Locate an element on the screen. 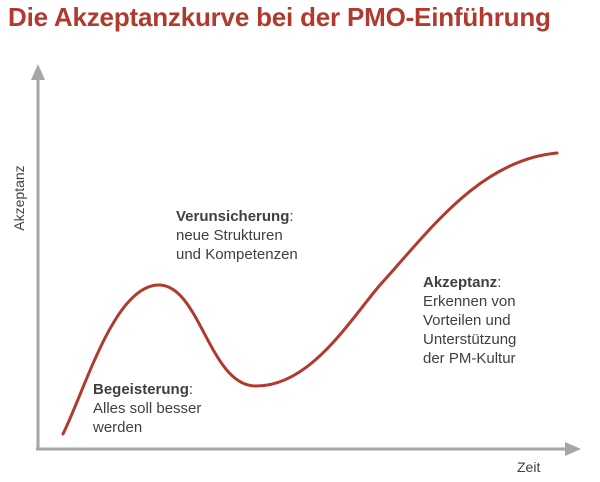 The image size is (600, 482). phase-text-line: werden is located at coordinates (118, 427).